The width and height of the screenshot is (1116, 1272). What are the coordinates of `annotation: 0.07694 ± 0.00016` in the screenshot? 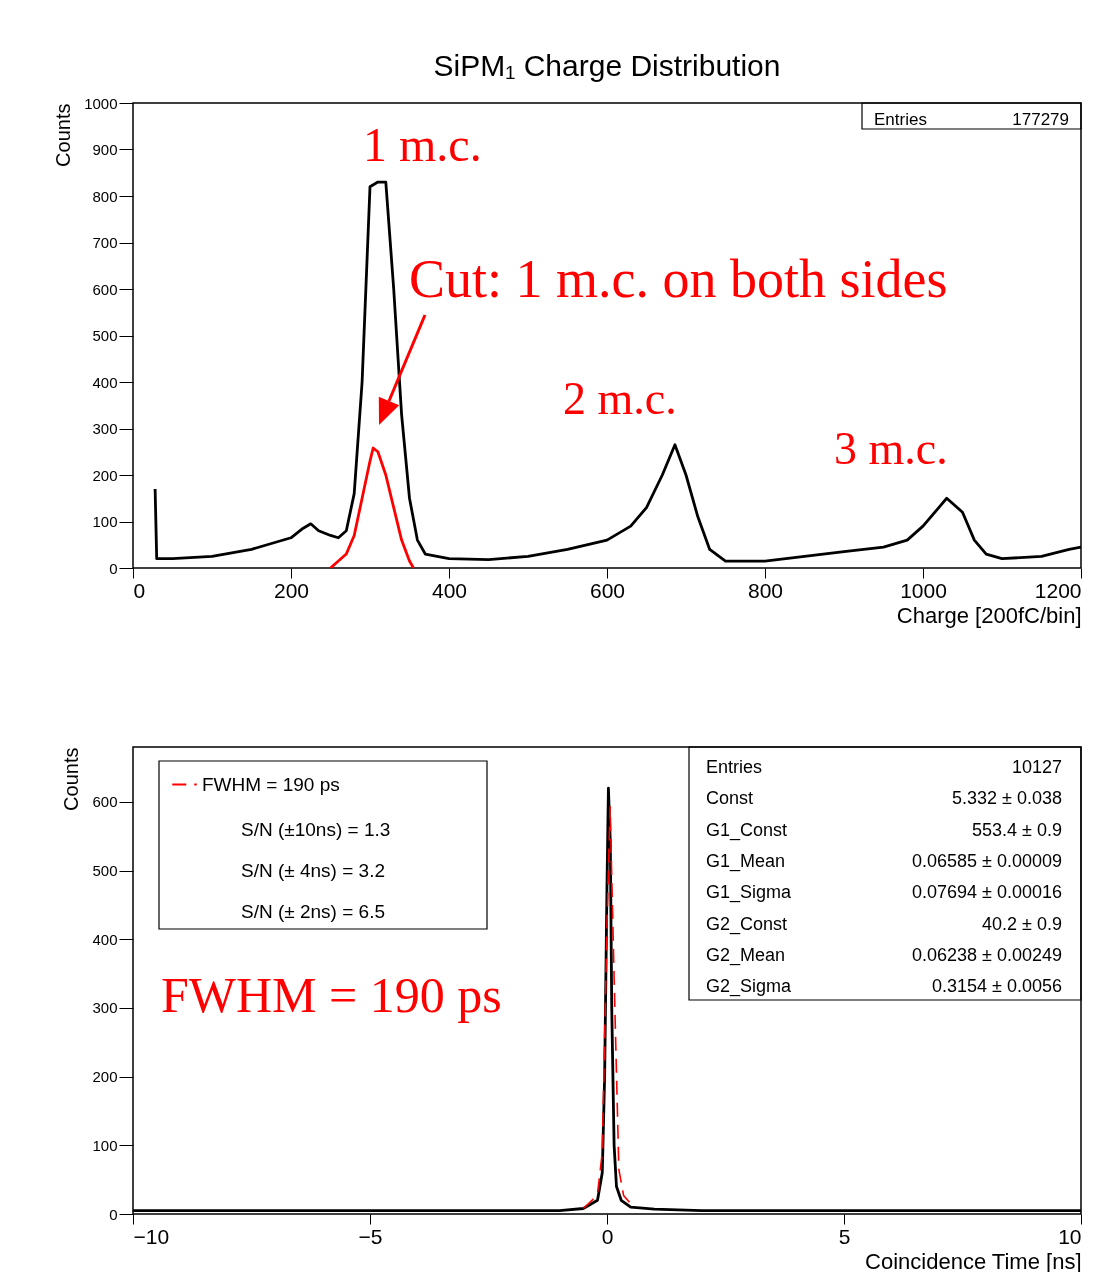 It's located at (986, 892).